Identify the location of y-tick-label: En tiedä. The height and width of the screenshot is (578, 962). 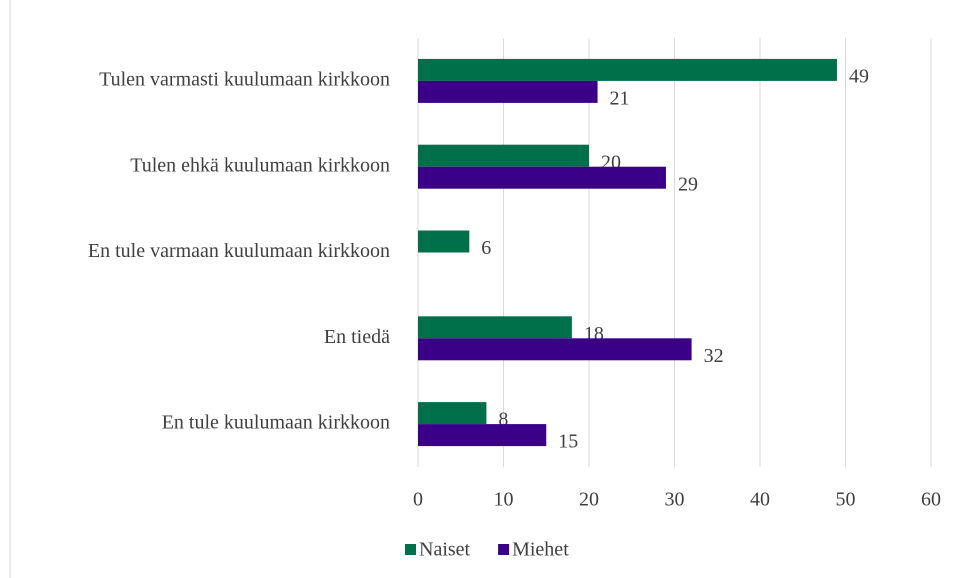
(357, 337).